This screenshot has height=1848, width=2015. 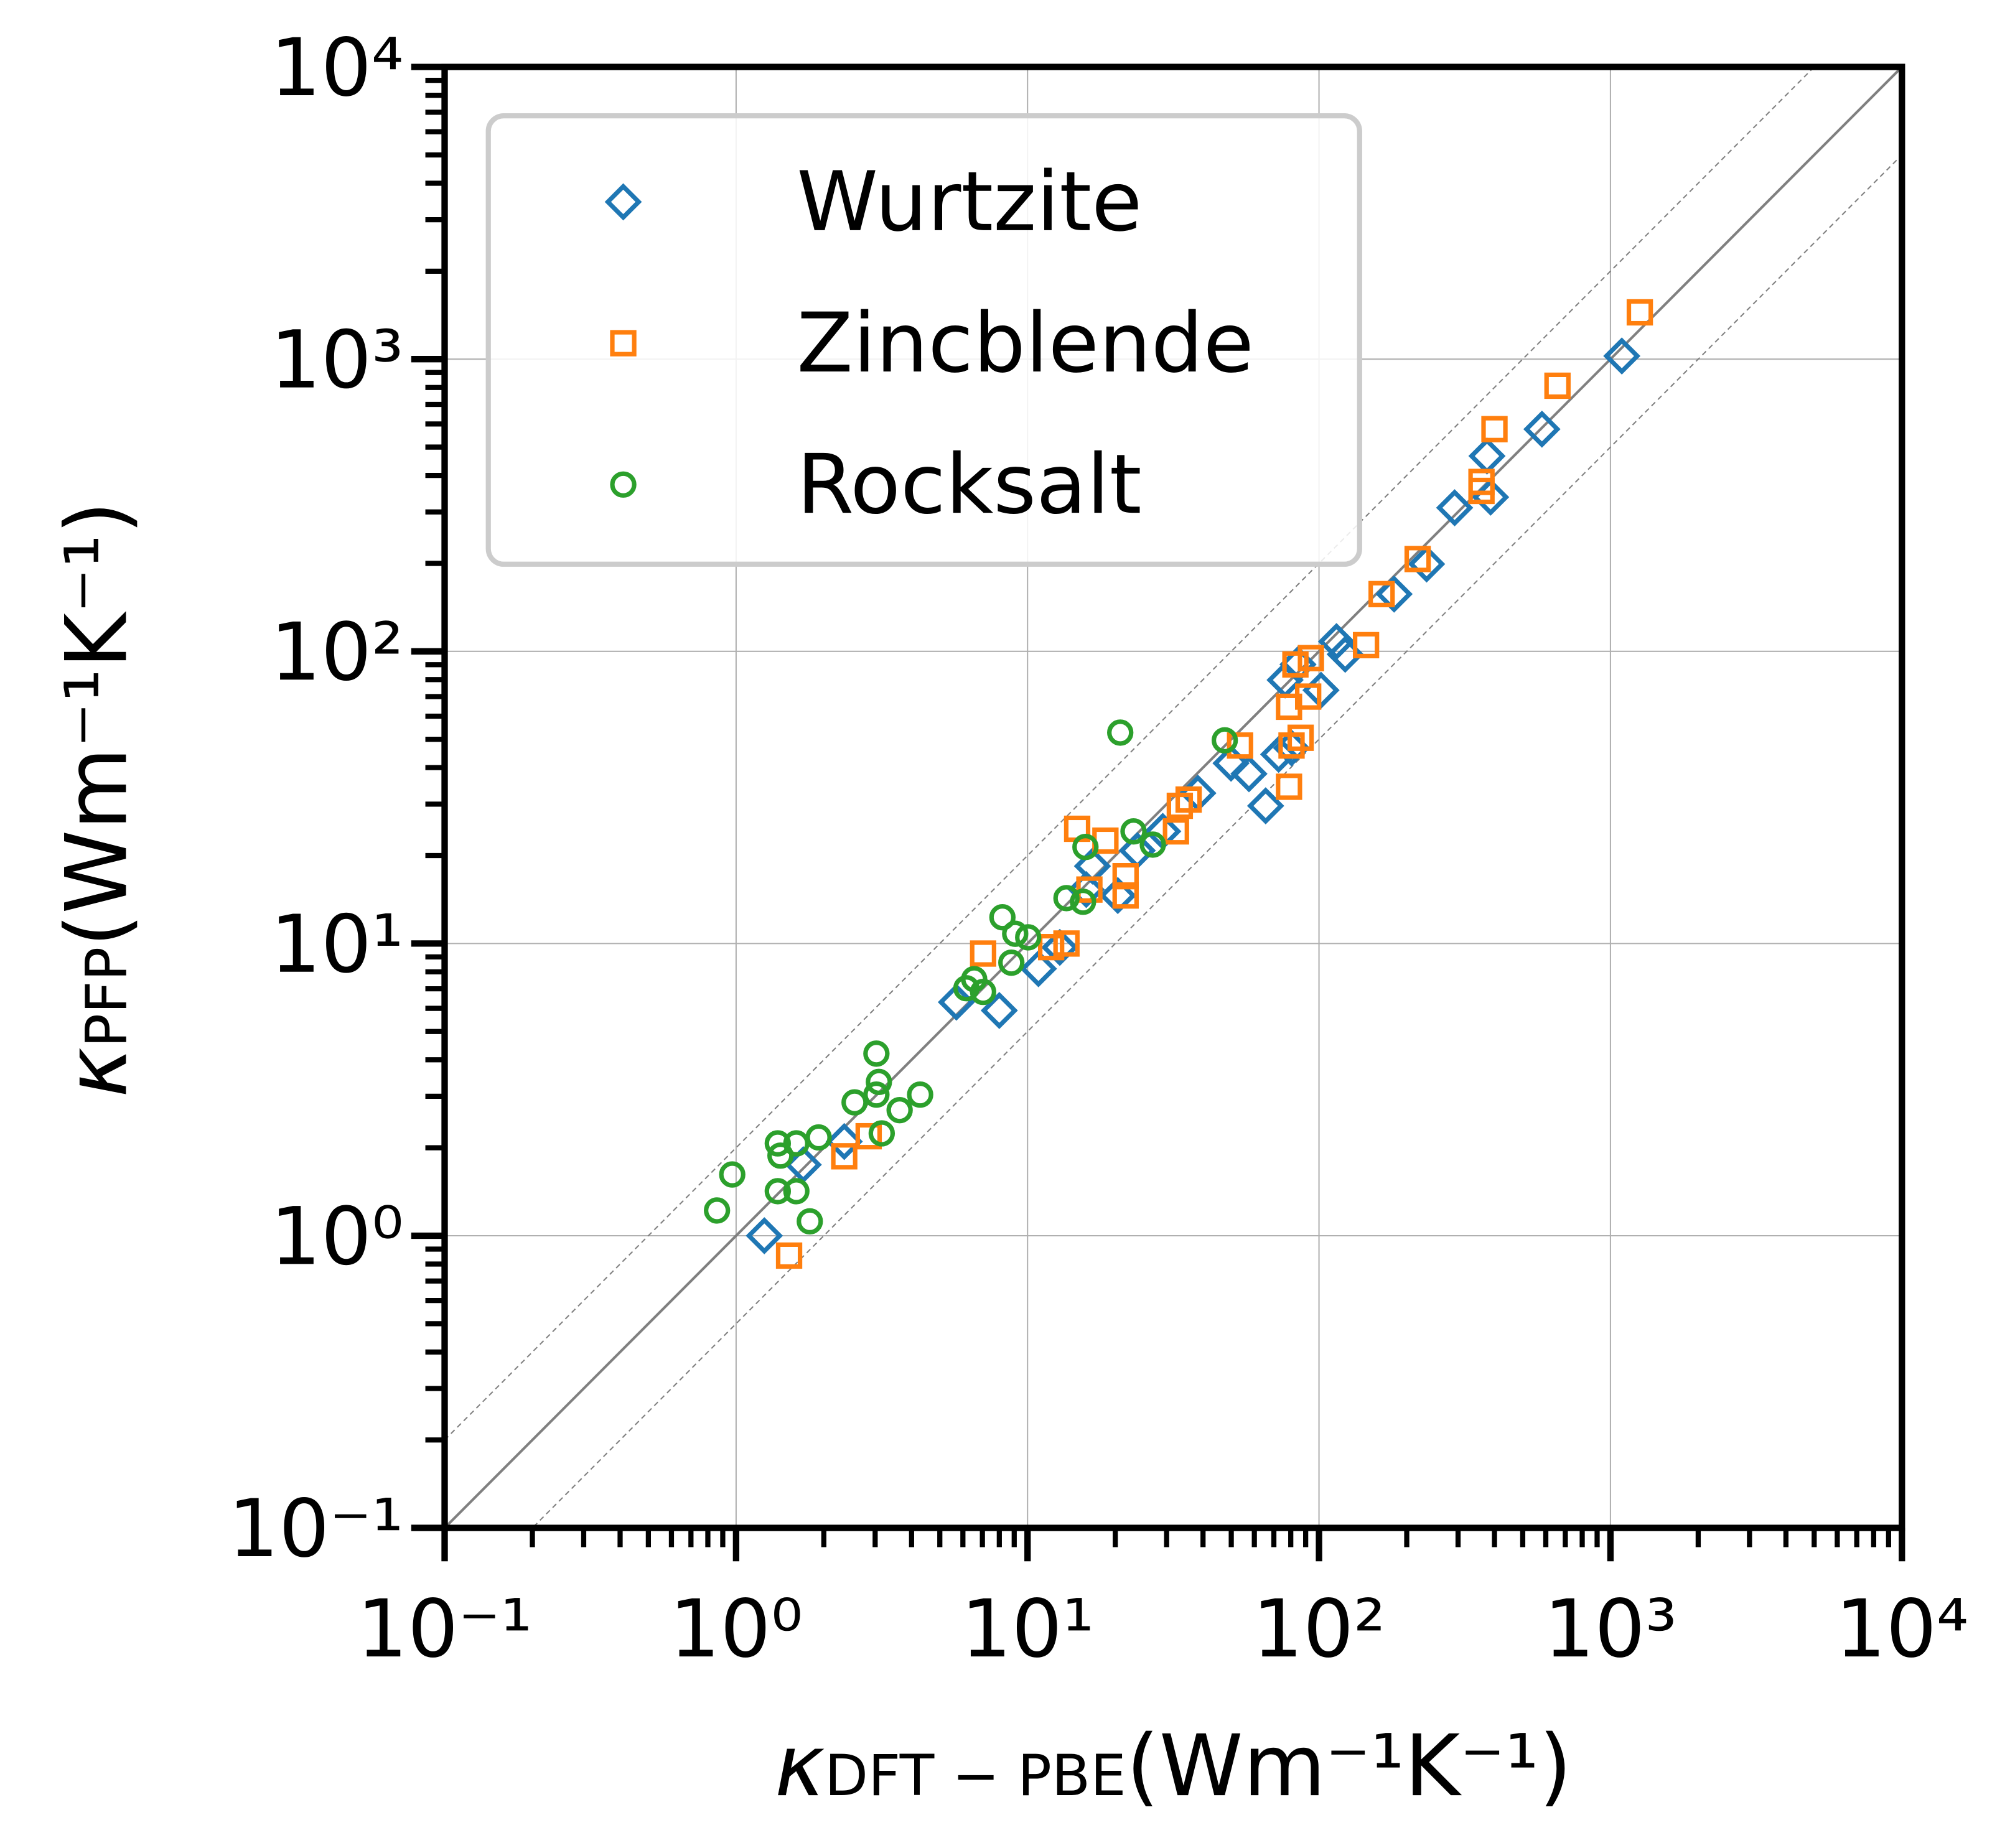 What do you see at coordinates (1610, 1629) in the screenshot?
I see `x-tick-label: 10³` at bounding box center [1610, 1629].